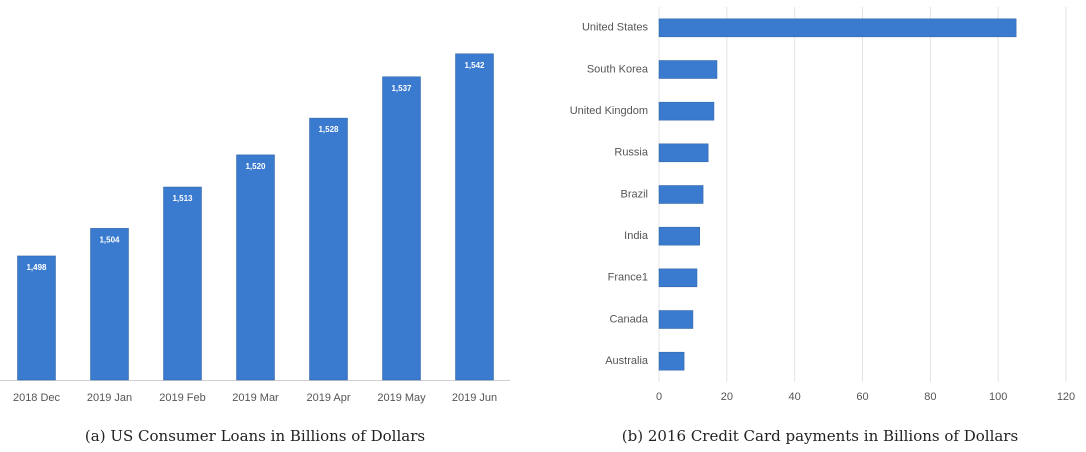 This screenshot has width=1086, height=452. I want to click on y-tick-label: South Korea, so click(618, 69).